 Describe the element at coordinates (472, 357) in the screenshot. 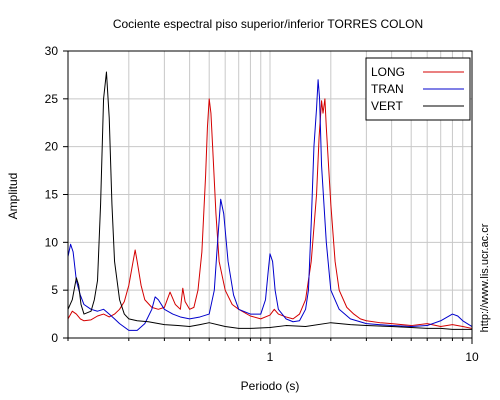

I see `x-tick-label: 10` at that location.